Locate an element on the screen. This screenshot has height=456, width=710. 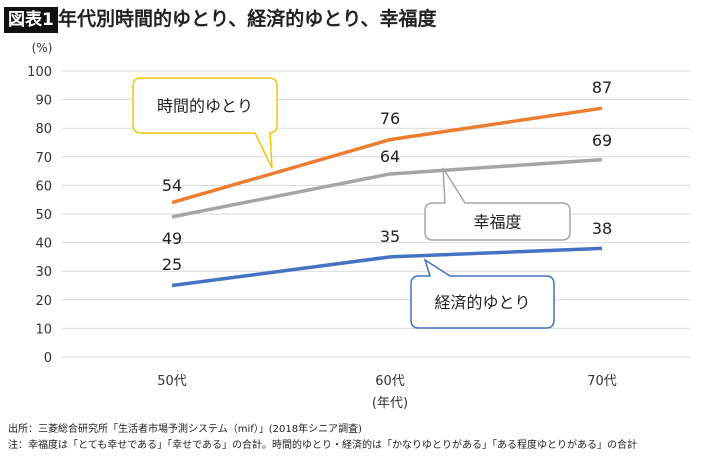
y-tick-label: 0 is located at coordinates (48, 358).